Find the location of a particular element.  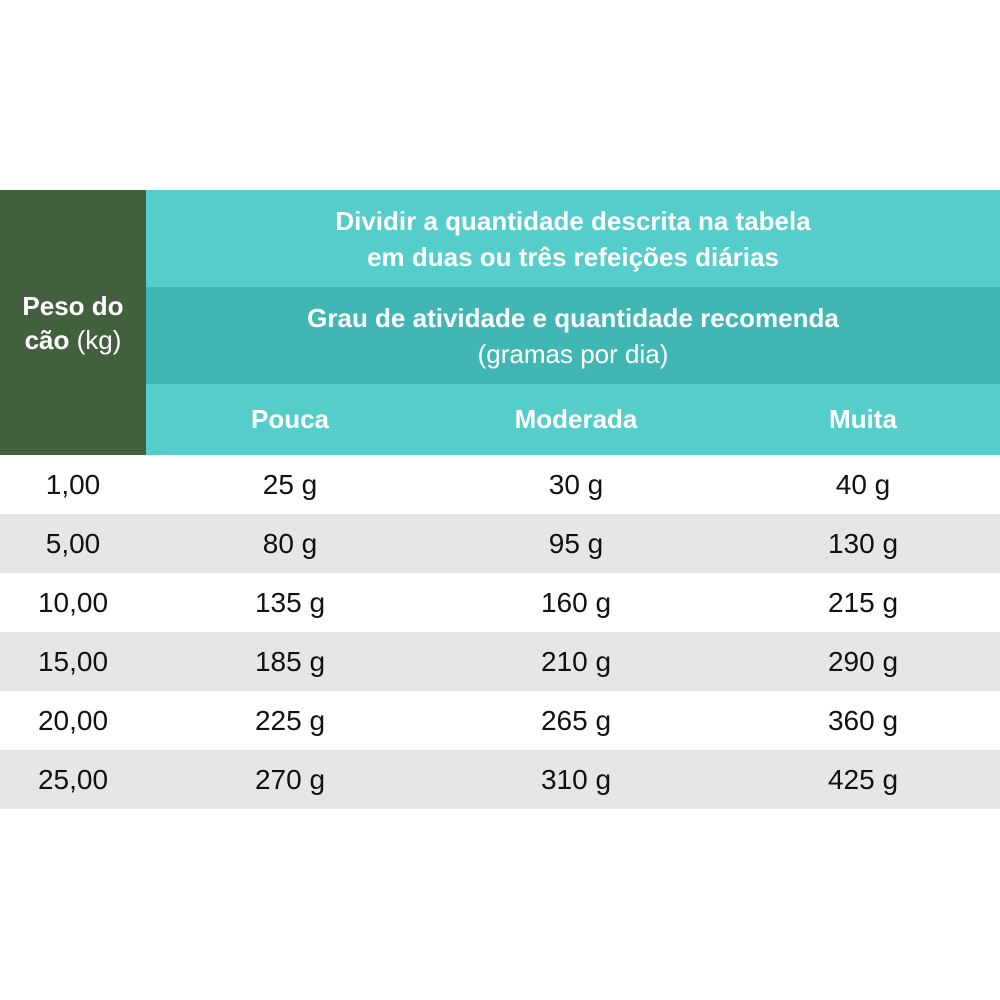

amount-cell-pouca: 25 g is located at coordinates (290, 484).